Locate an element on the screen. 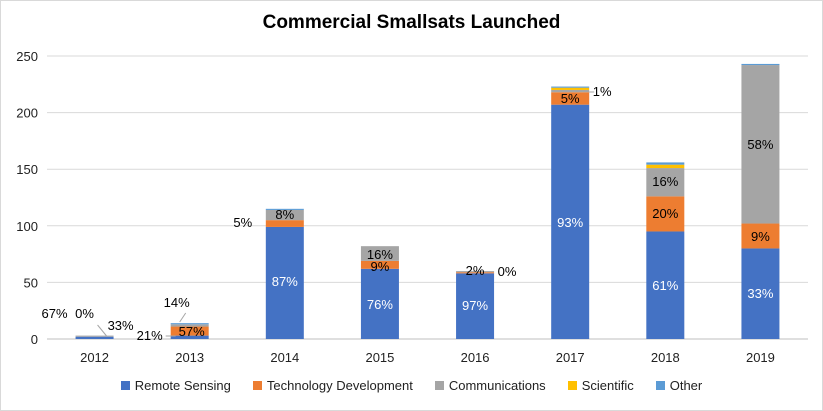 The height and width of the screenshot is (411, 823). legend-item-remote-sensing: Remote Sensing is located at coordinates (175, 385).